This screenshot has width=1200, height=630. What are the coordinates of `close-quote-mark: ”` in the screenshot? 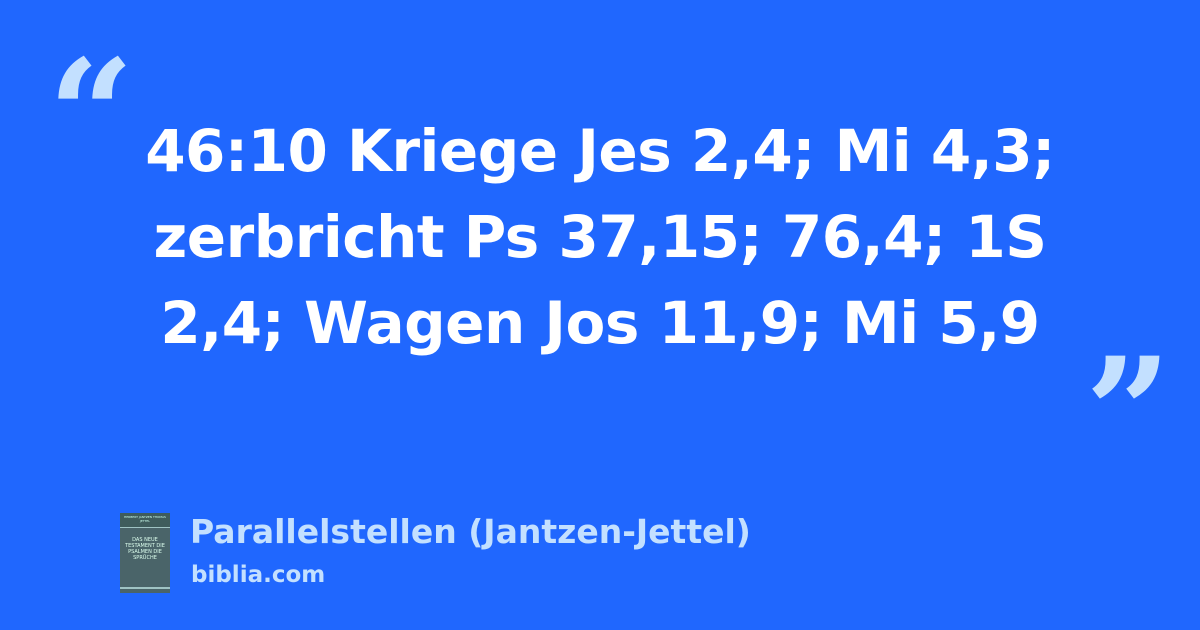 It's located at (1128, 413).